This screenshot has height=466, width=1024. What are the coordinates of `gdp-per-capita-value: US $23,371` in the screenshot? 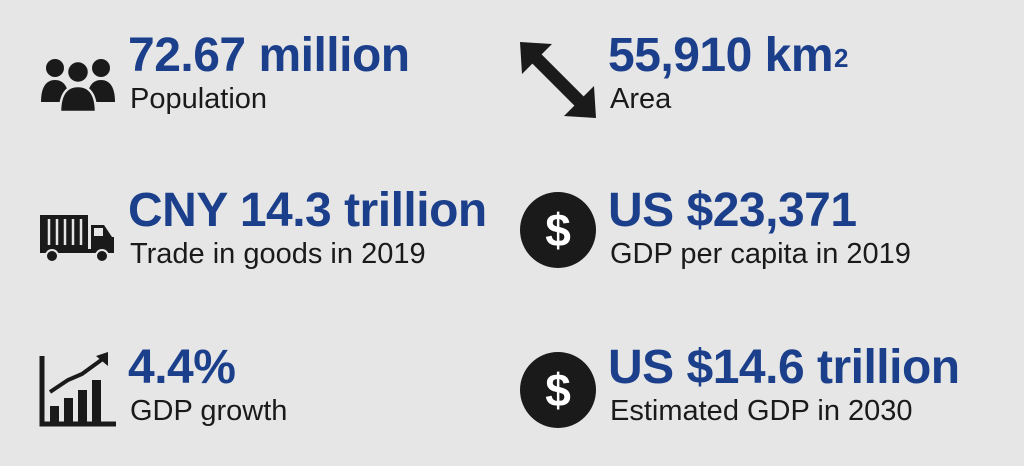 It's located at (732, 210).